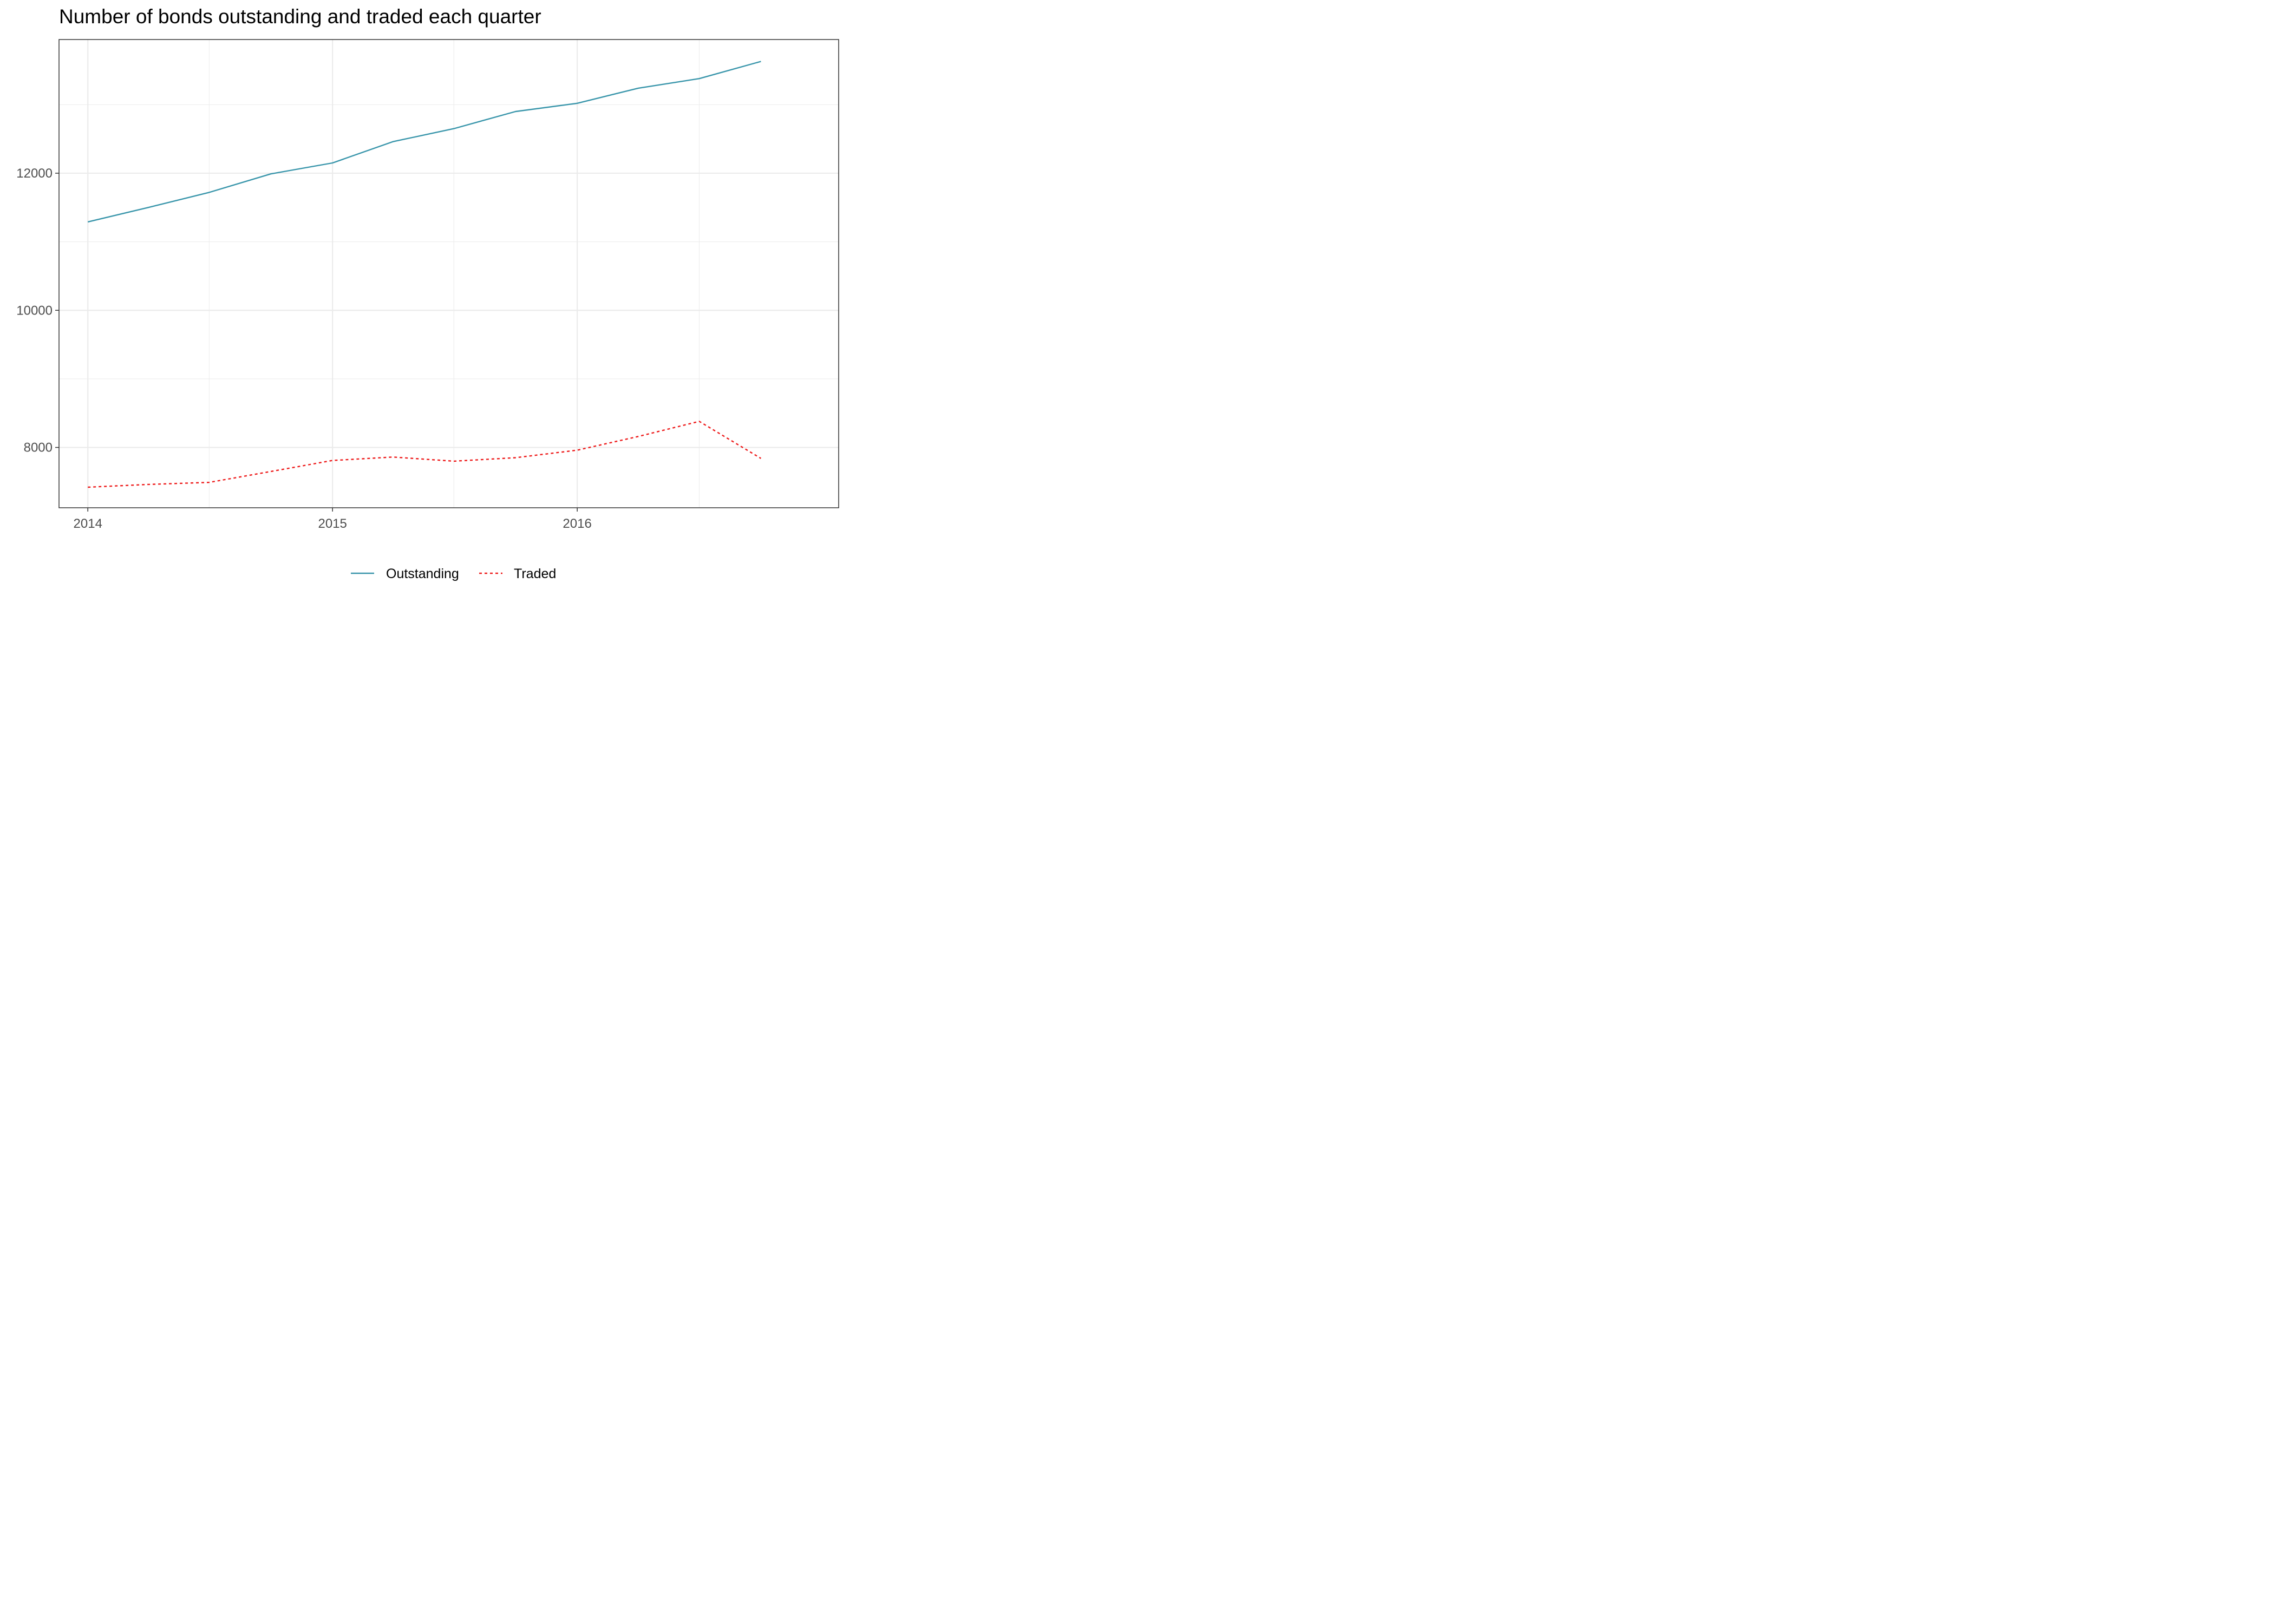  What do you see at coordinates (423, 574) in the screenshot?
I see `legend-label-outstanding: Outstanding` at bounding box center [423, 574].